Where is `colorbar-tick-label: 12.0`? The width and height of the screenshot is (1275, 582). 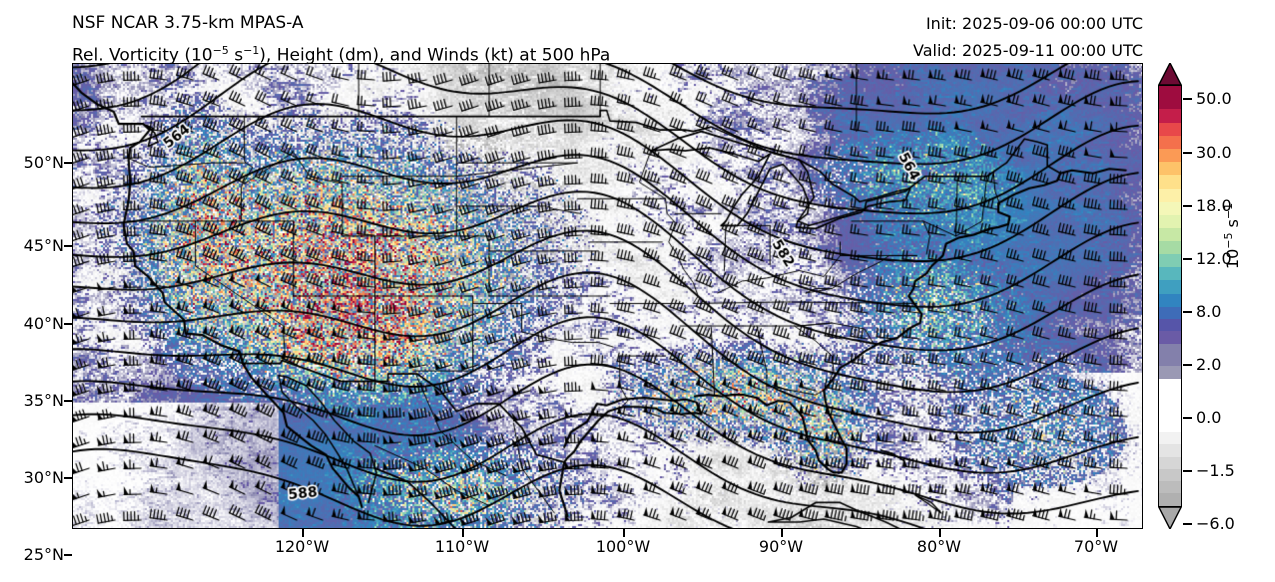 colorbar-tick-label: 12.0 is located at coordinates (1214, 258).